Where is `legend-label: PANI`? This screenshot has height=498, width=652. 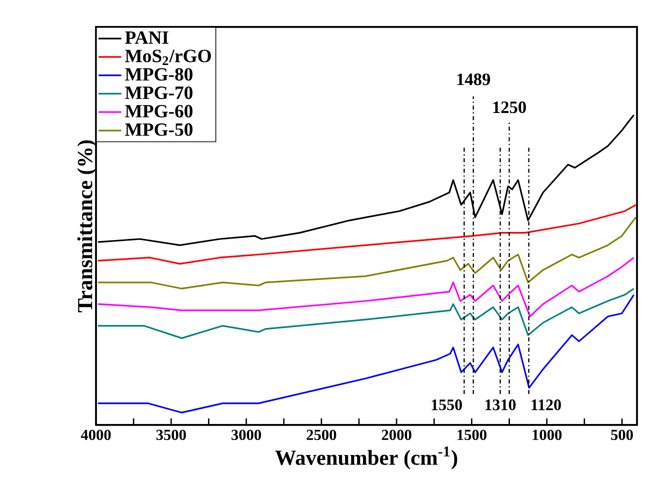 legend-label: PANI is located at coordinates (146, 37).